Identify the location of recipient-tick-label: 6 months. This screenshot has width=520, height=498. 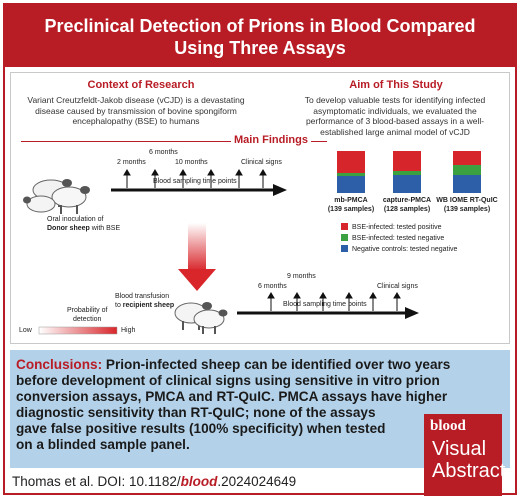
(272, 286).